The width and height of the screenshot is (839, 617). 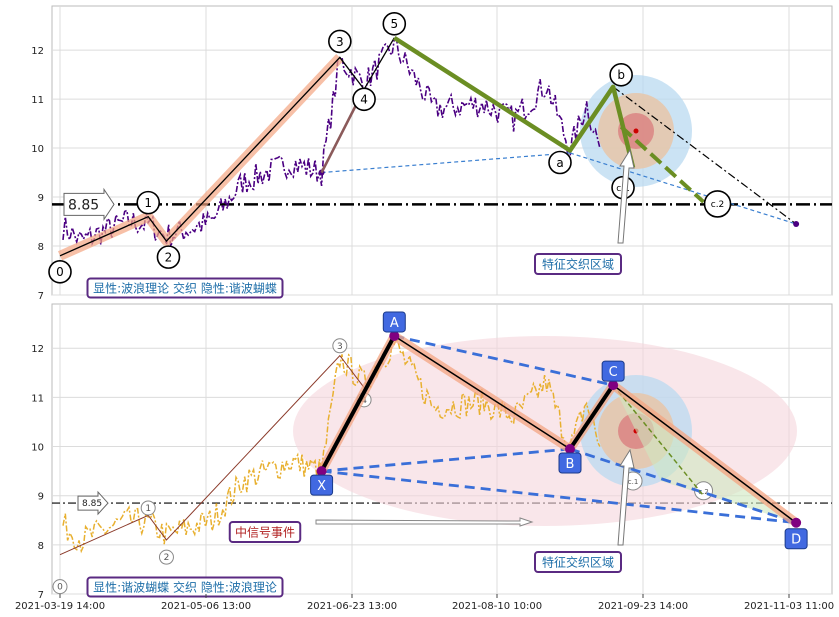 What do you see at coordinates (636, 131) in the screenshot?
I see `top-zone-center` at bounding box center [636, 131].